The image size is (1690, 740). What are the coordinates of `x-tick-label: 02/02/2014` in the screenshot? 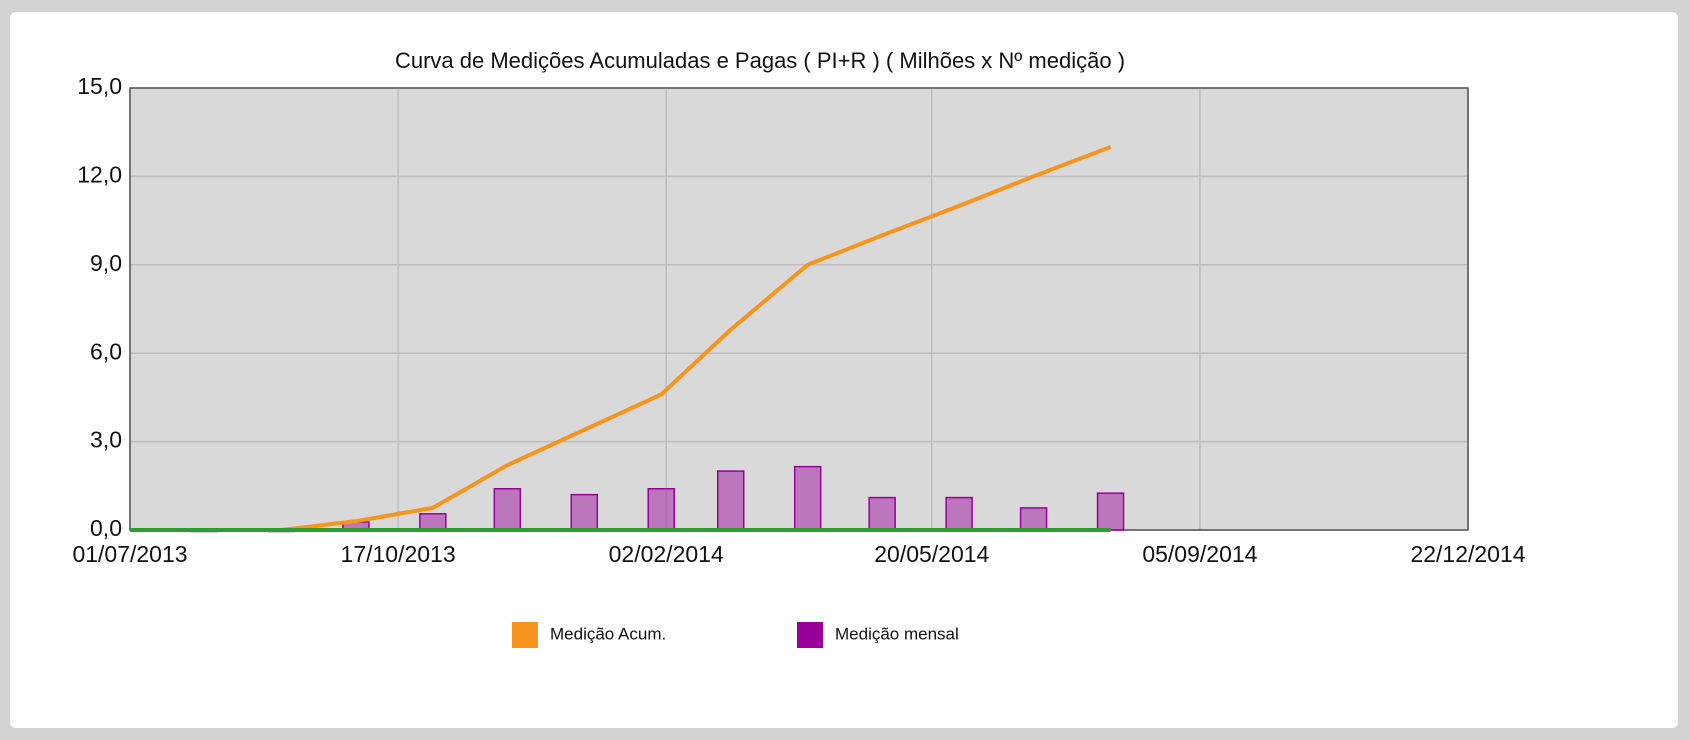 It's located at (666, 554).